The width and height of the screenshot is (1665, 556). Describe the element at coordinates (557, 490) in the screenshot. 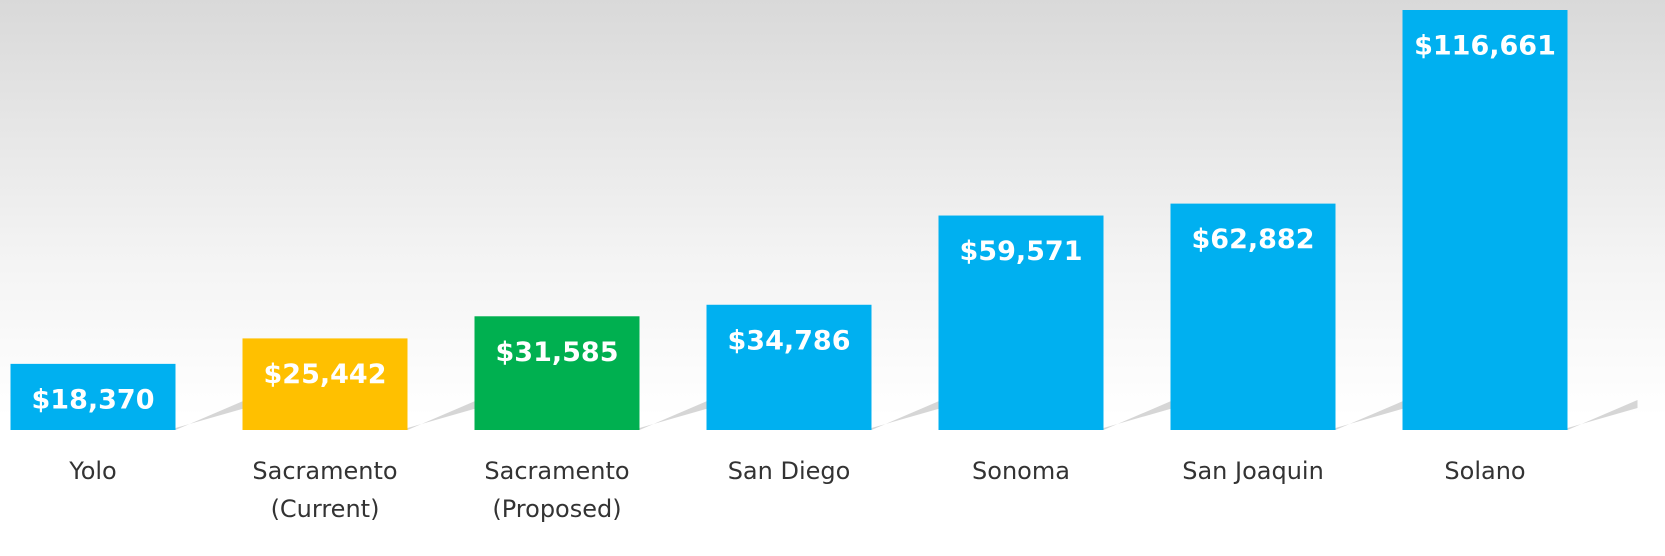

I see `x-tick-label: Sacramento (Proposed)` at that location.